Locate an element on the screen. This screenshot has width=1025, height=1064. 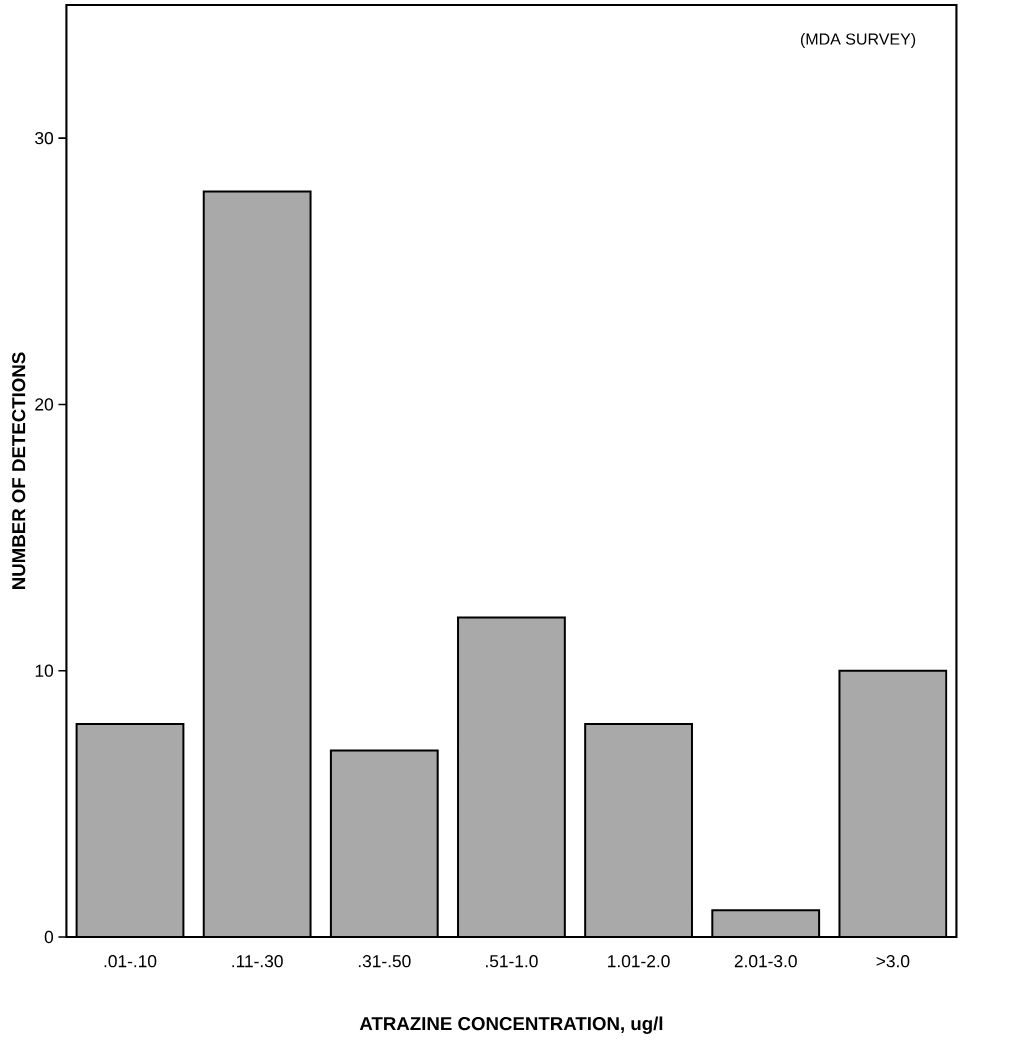
x-tick-label: 2.01-3.0 is located at coordinates (765, 961).